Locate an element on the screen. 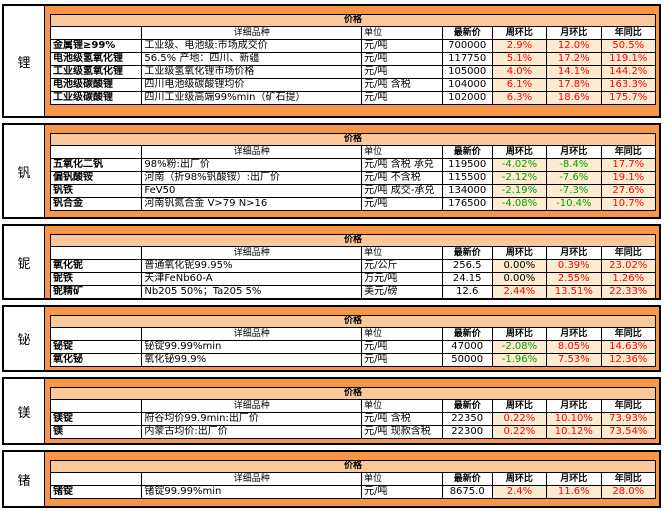 The image size is (665, 511). yoy-cell: 14.63% is located at coordinates (628, 347).